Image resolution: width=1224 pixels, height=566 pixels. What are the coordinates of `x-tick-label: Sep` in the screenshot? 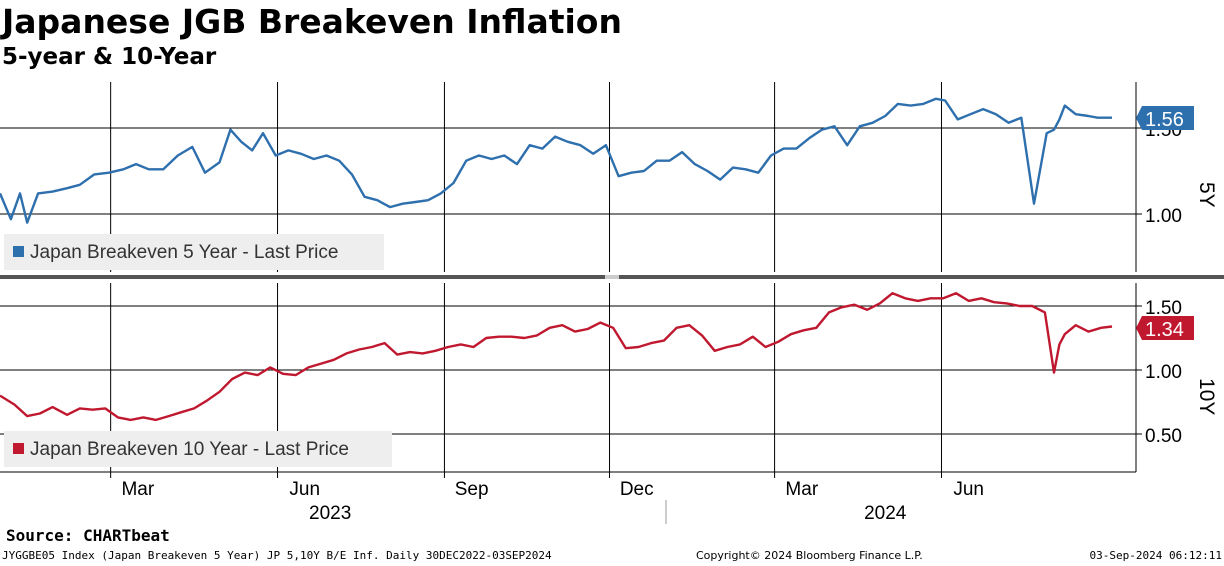 It's located at (472, 489).